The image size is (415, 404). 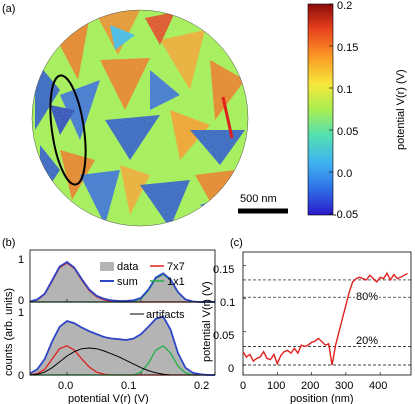 What do you see at coordinates (227, 117) in the screenshot?
I see `line-profile-marker` at bounding box center [227, 117].